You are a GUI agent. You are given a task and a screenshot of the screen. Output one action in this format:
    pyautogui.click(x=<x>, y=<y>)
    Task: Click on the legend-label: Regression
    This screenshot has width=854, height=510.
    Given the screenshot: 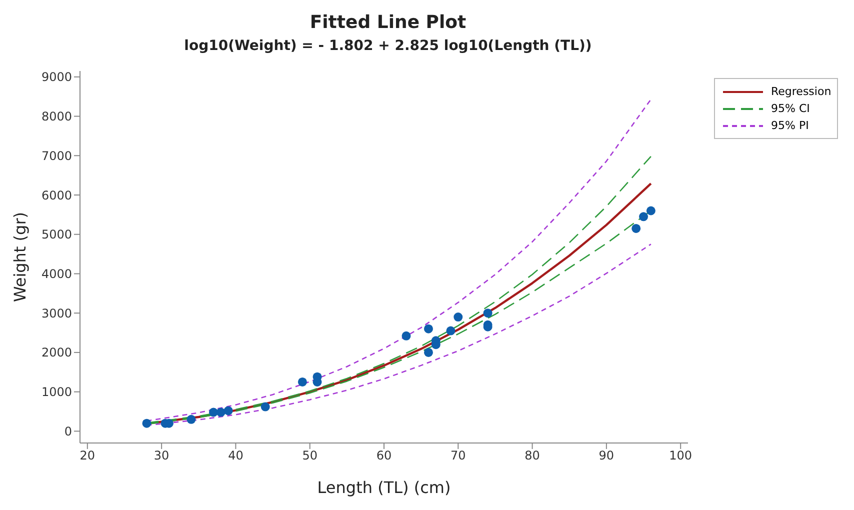 What is the action you would take?
    pyautogui.click(x=801, y=91)
    